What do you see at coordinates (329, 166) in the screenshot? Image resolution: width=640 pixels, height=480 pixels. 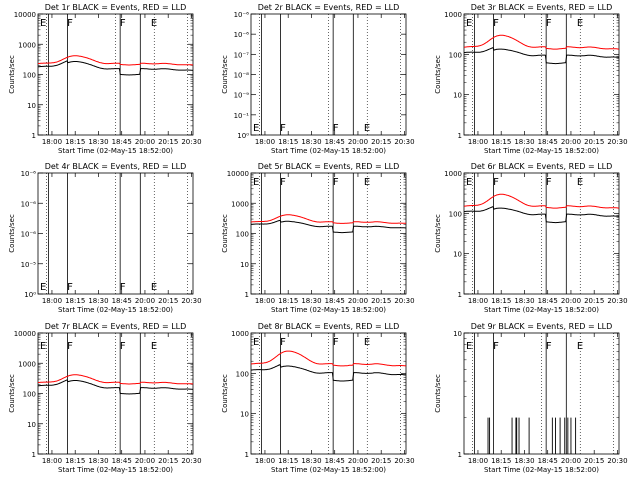 I see `panel-5-title: Det 5r BLACK = Events, RED = LLD` at bounding box center [329, 166].